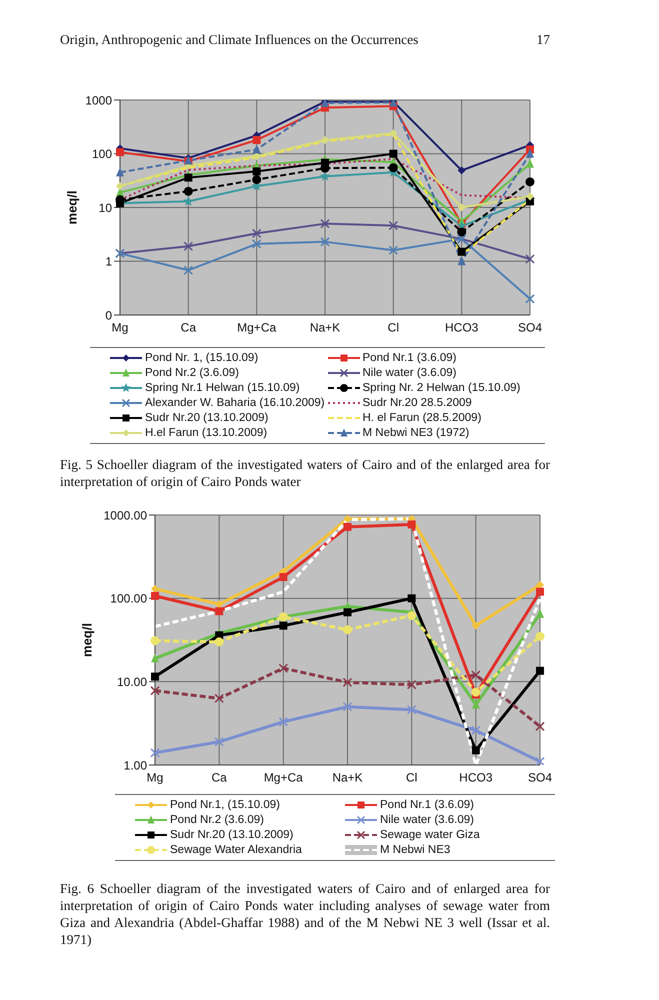 This screenshot has width=659, height=1000. What do you see at coordinates (236, 850) in the screenshot?
I see `legend-label: Sewage Water Alexandria` at bounding box center [236, 850].